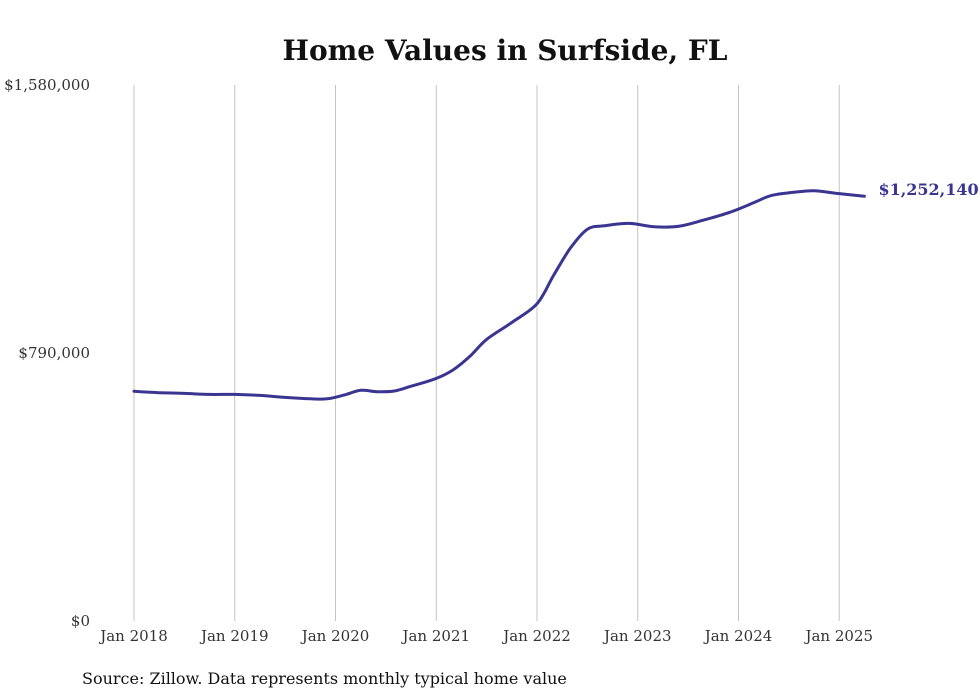 This screenshot has width=980, height=699. What do you see at coordinates (838, 636) in the screenshot?
I see `x-tick-label: Jan 2025` at bounding box center [838, 636].